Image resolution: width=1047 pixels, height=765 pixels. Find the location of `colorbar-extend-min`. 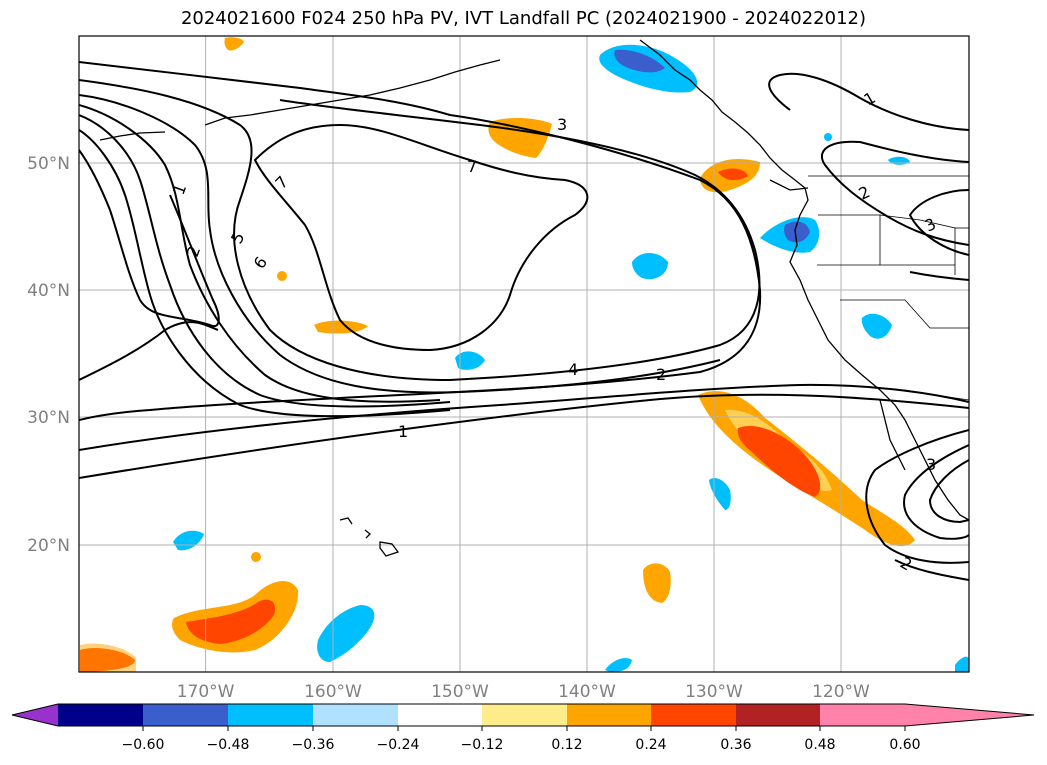

colorbar-extend-min is located at coordinates (35, 715).